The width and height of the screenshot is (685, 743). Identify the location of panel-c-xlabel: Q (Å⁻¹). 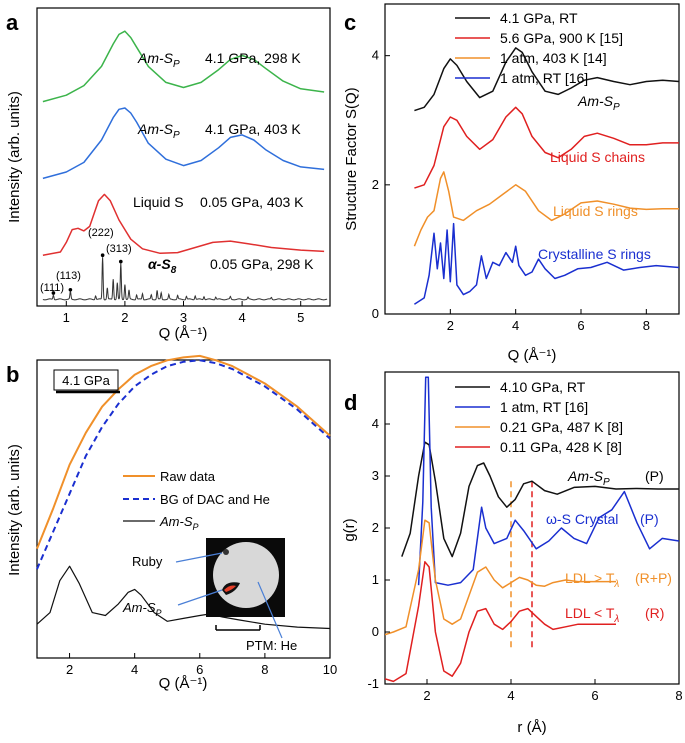
(532, 355).